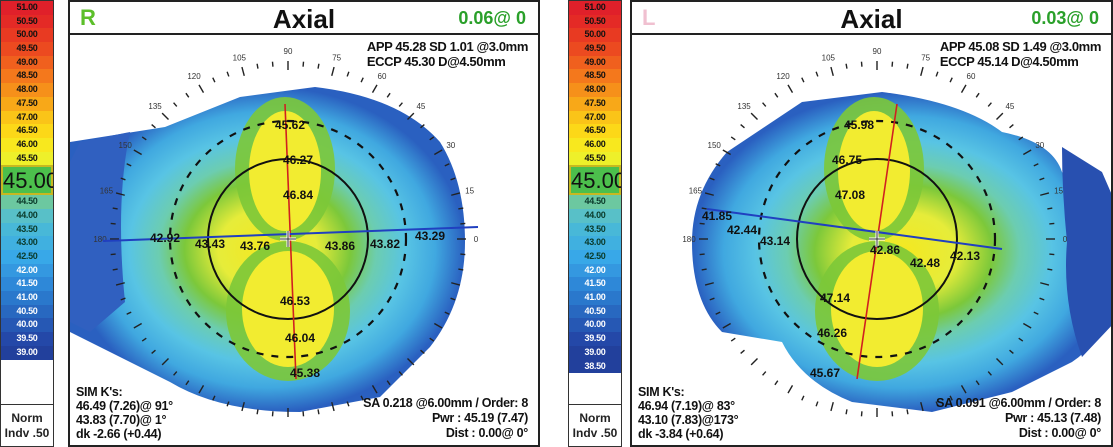 This screenshot has width=1113, height=447. I want to click on scale-value: 38.50, so click(595, 366).